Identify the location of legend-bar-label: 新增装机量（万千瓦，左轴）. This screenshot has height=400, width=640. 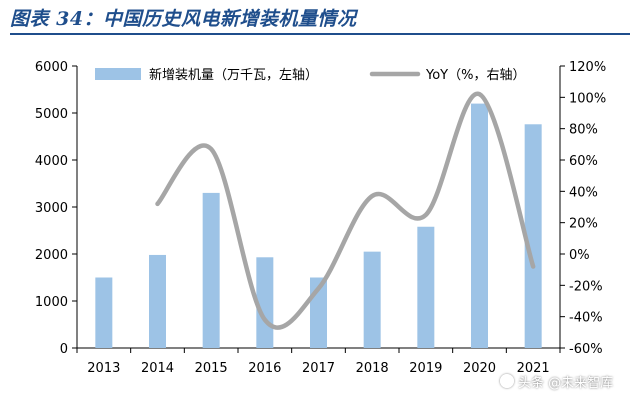
(233, 75).